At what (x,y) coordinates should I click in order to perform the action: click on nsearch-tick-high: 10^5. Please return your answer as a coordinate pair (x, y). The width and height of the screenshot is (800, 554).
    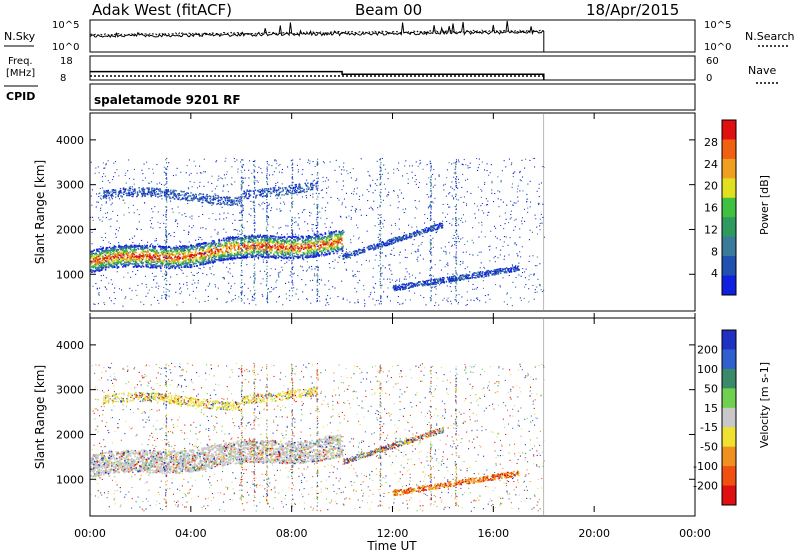
    Looking at the image, I should click on (717, 25).